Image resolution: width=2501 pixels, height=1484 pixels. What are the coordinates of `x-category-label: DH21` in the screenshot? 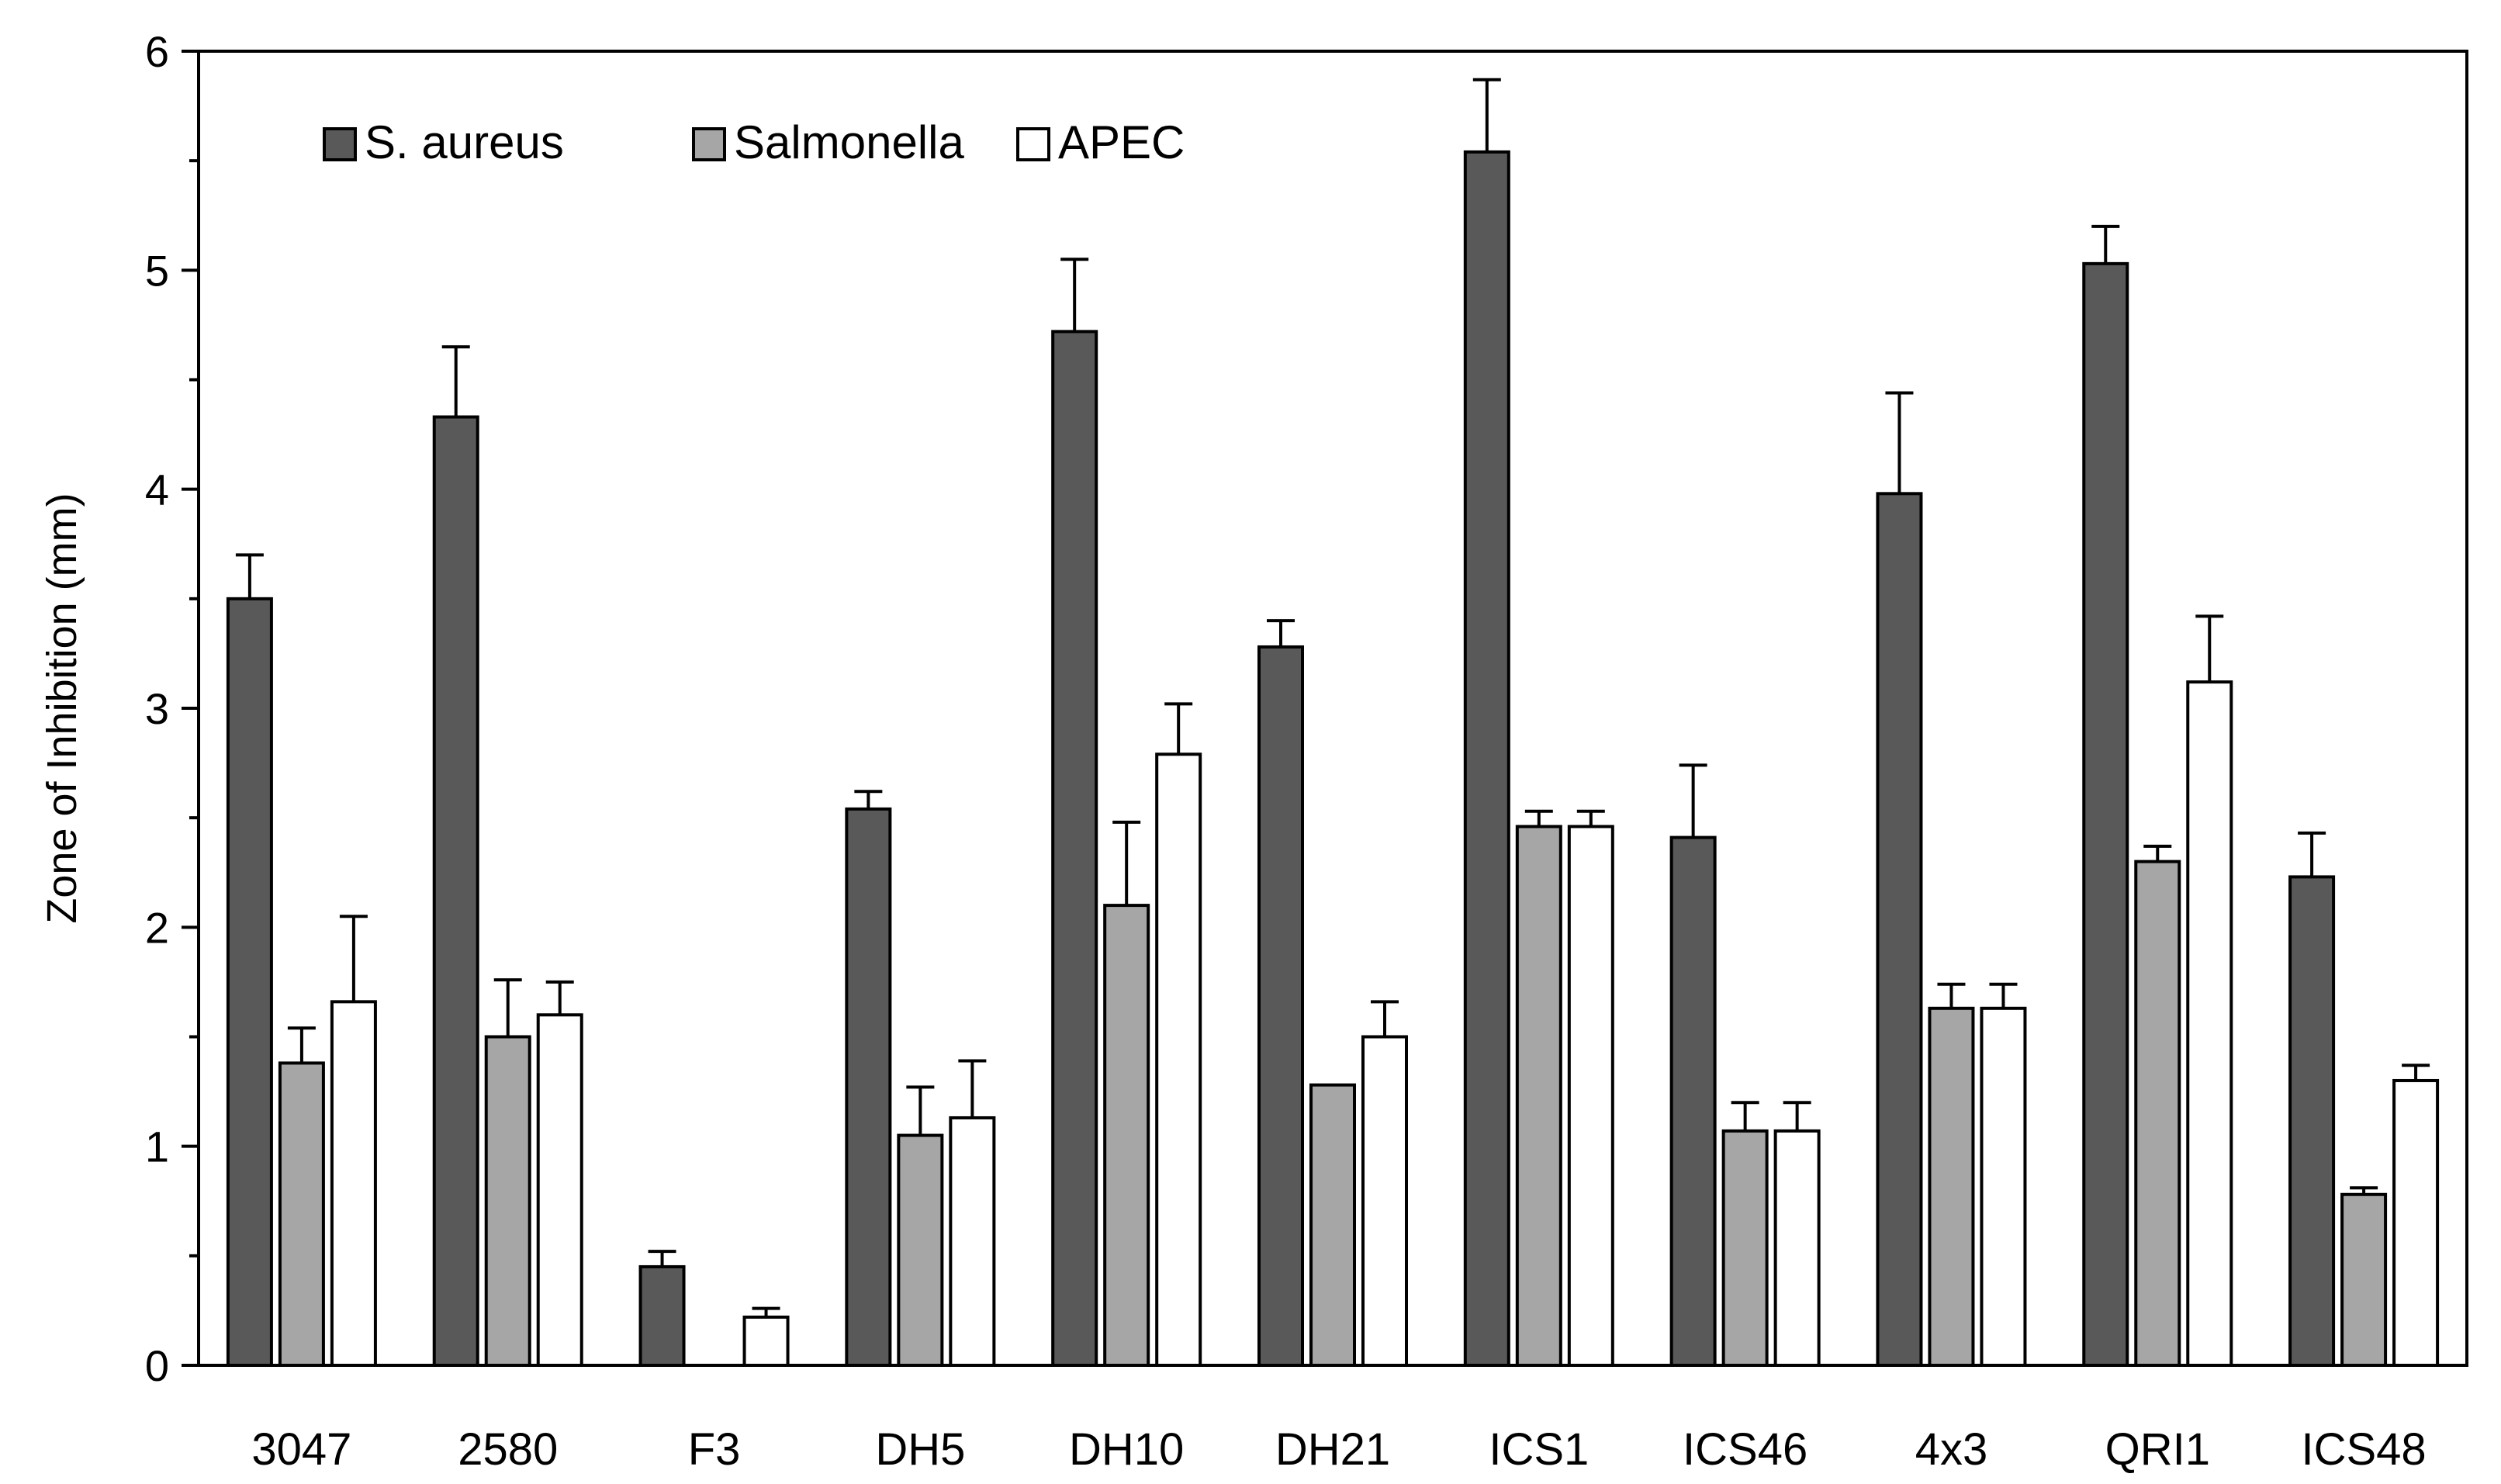 It's located at (1332, 1449).